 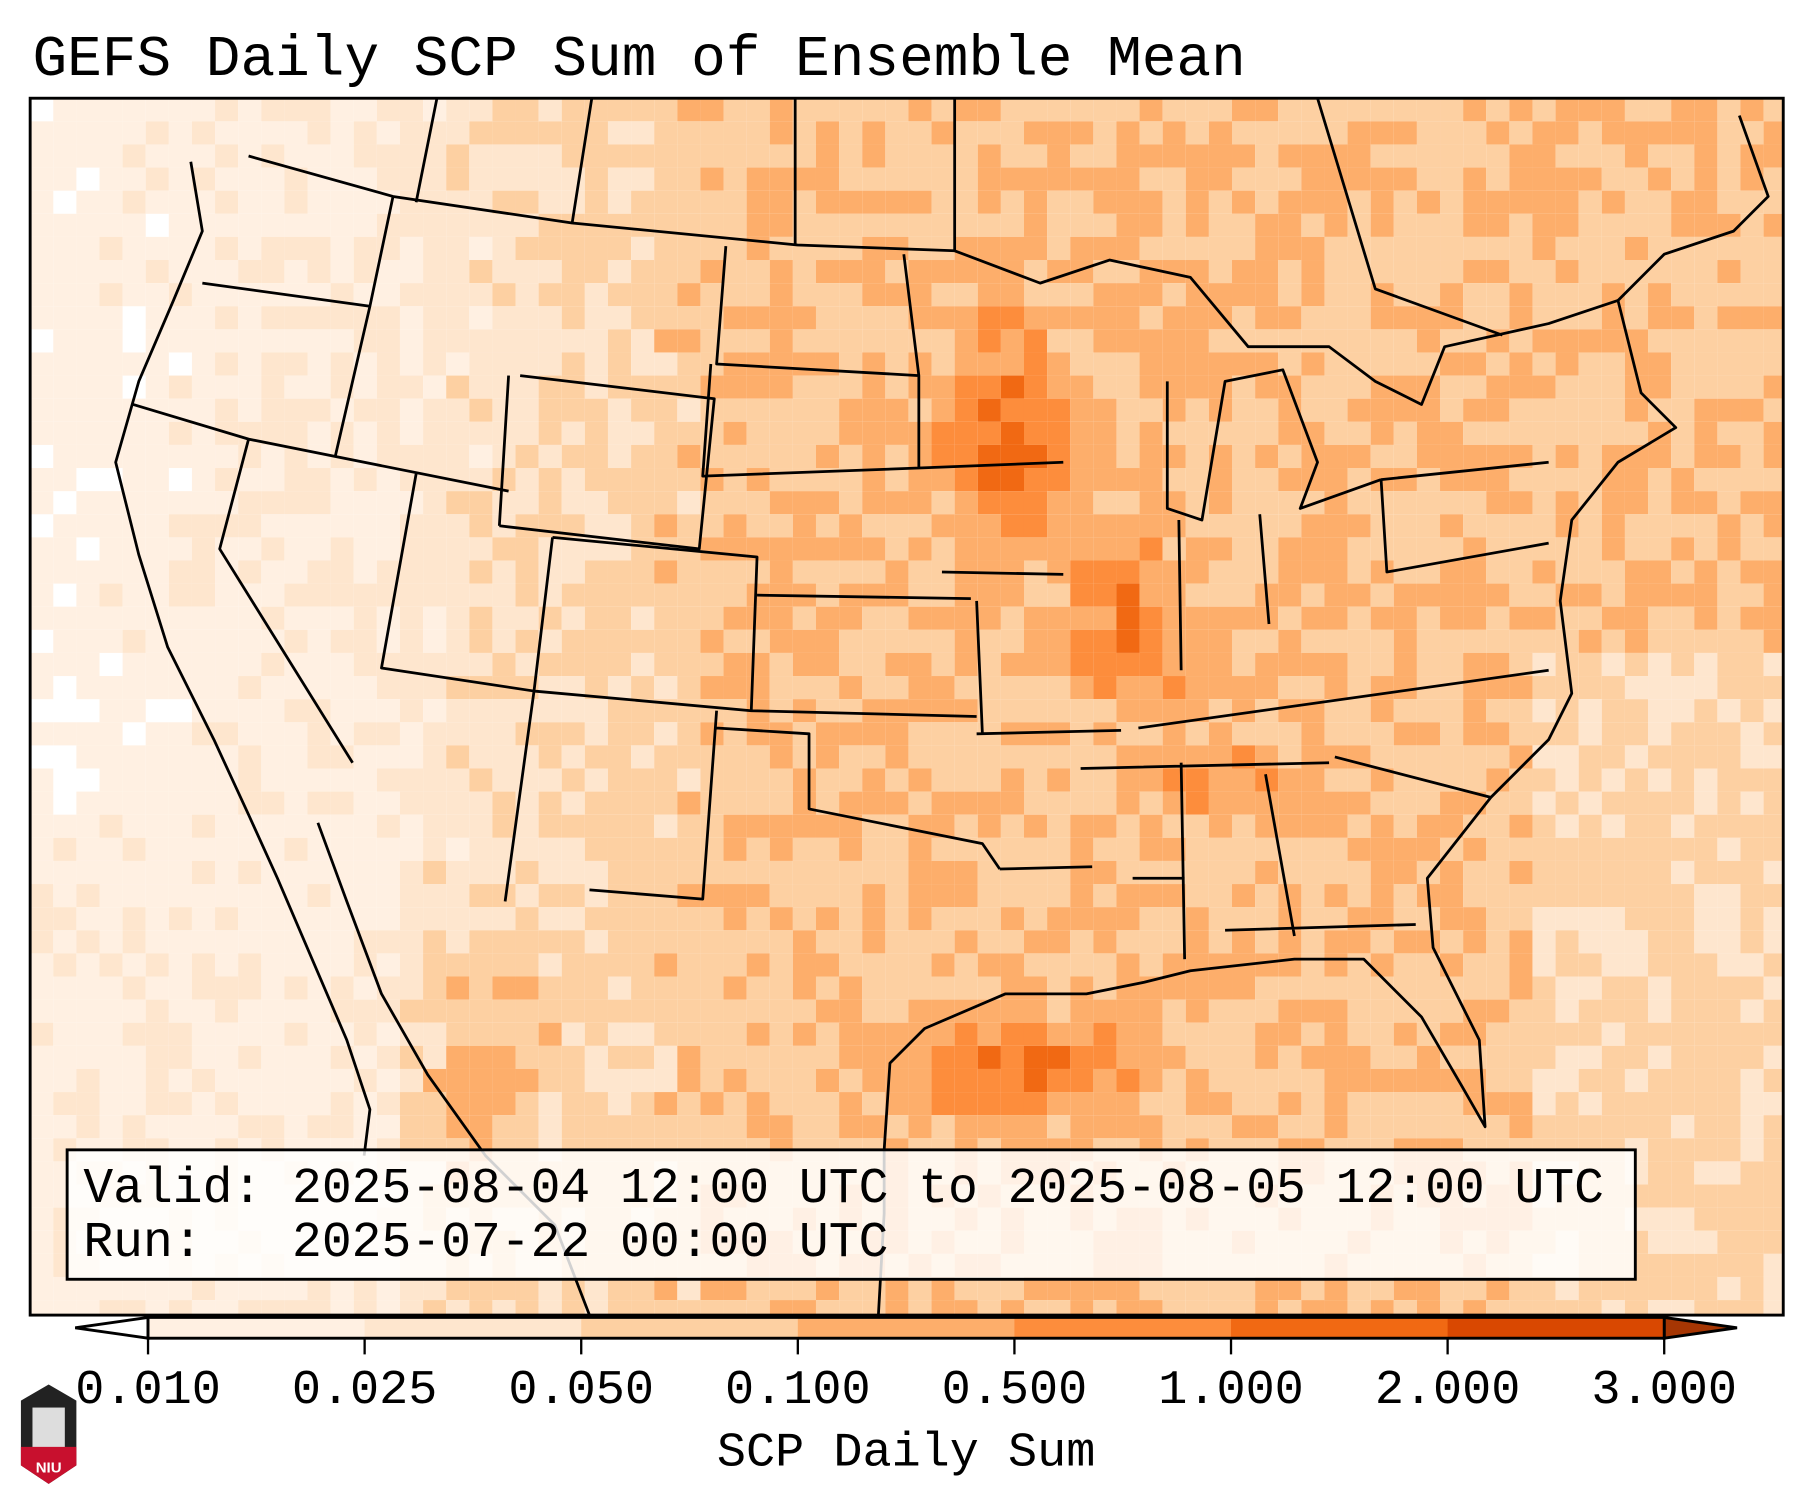 I want to click on colorbar-bin, so click(x=690, y=1328).